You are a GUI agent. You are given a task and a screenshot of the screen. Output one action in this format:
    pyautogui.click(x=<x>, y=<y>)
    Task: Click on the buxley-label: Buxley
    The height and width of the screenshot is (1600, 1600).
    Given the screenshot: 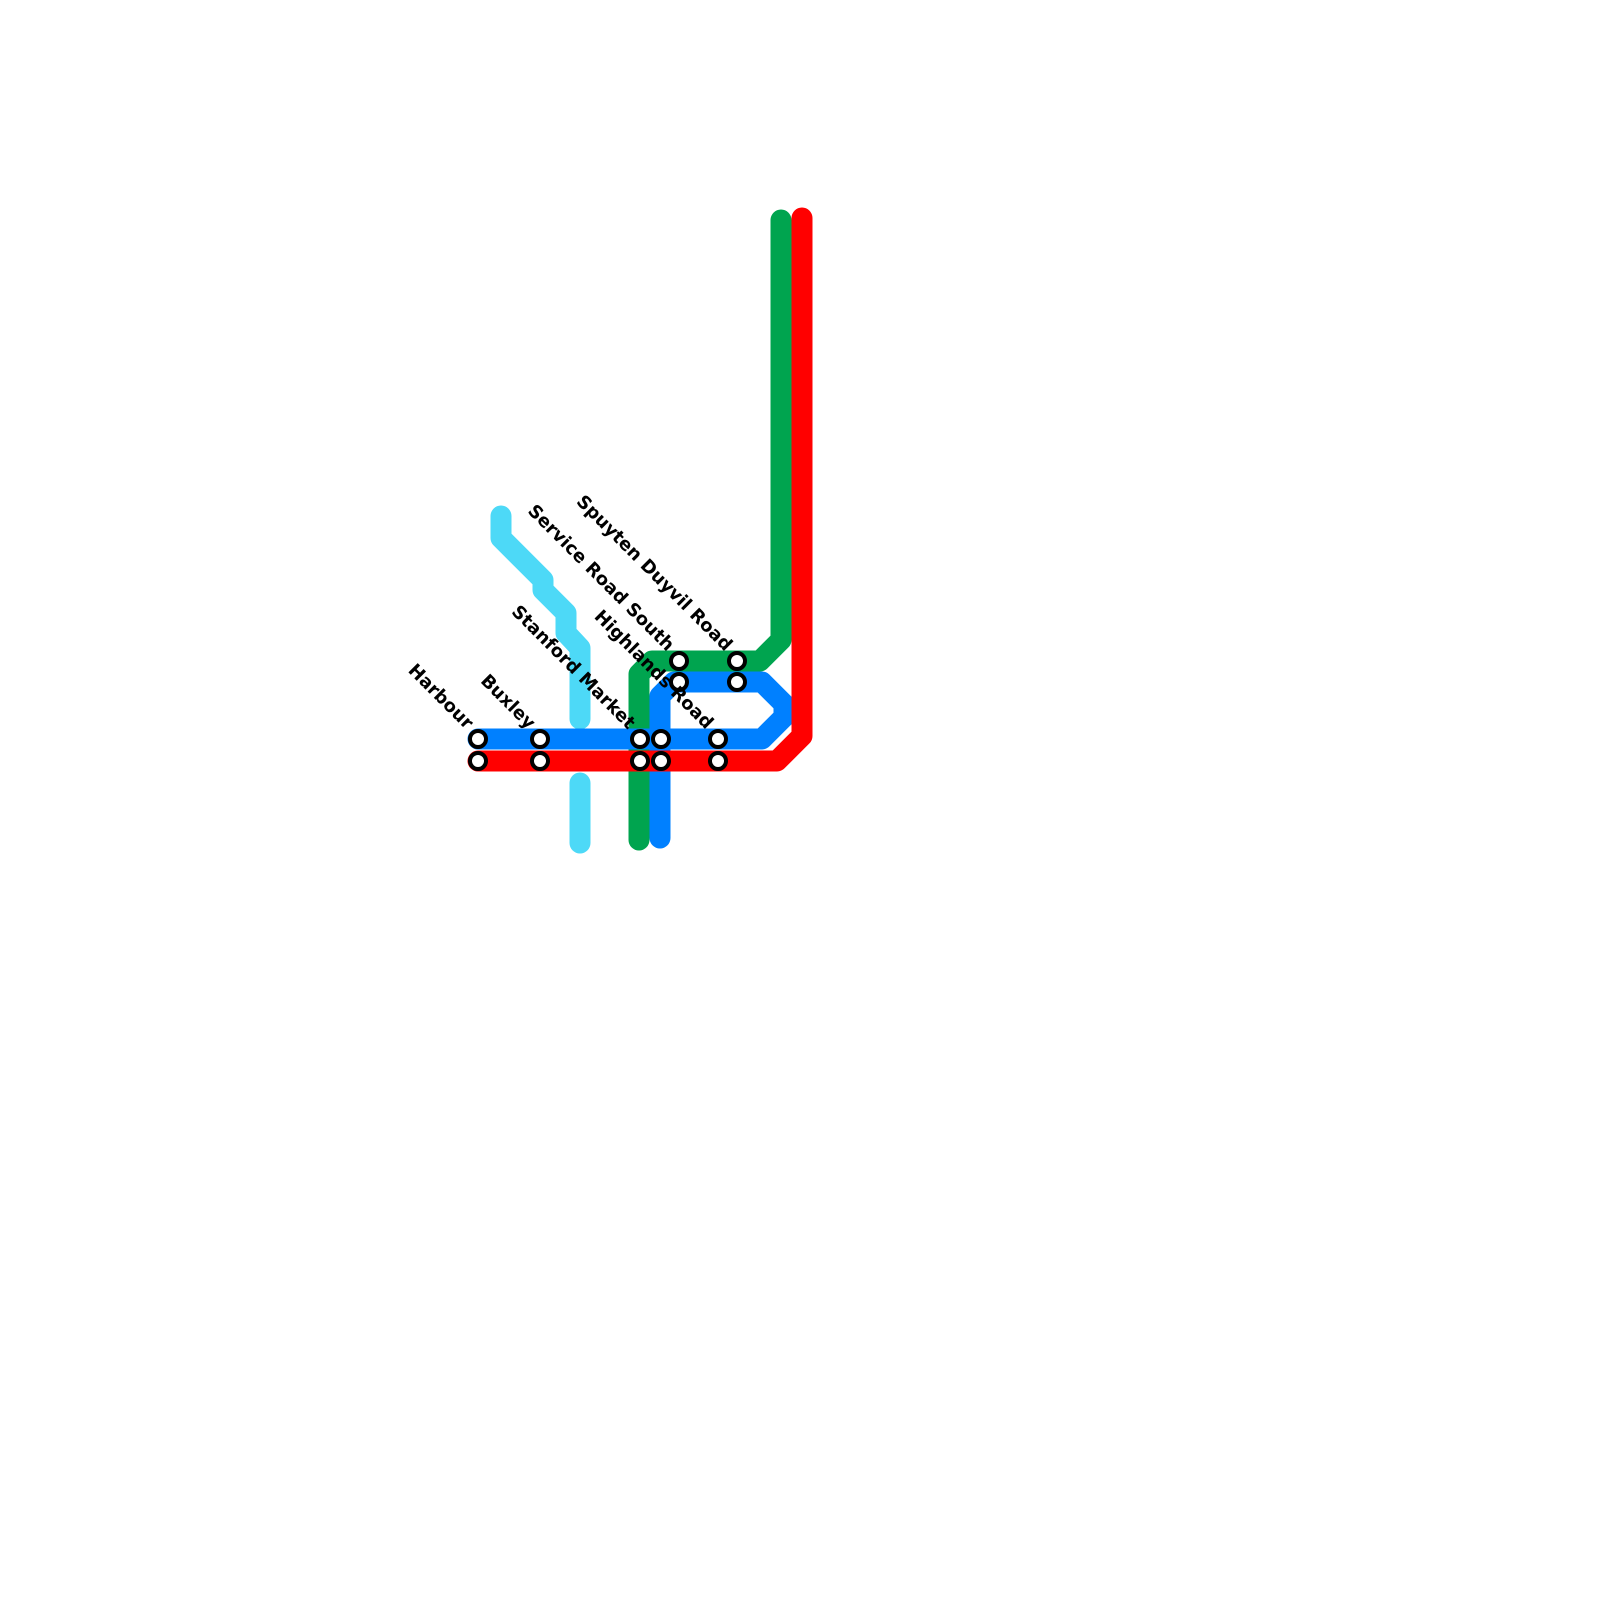 What is the action you would take?
    pyautogui.click(x=507, y=701)
    